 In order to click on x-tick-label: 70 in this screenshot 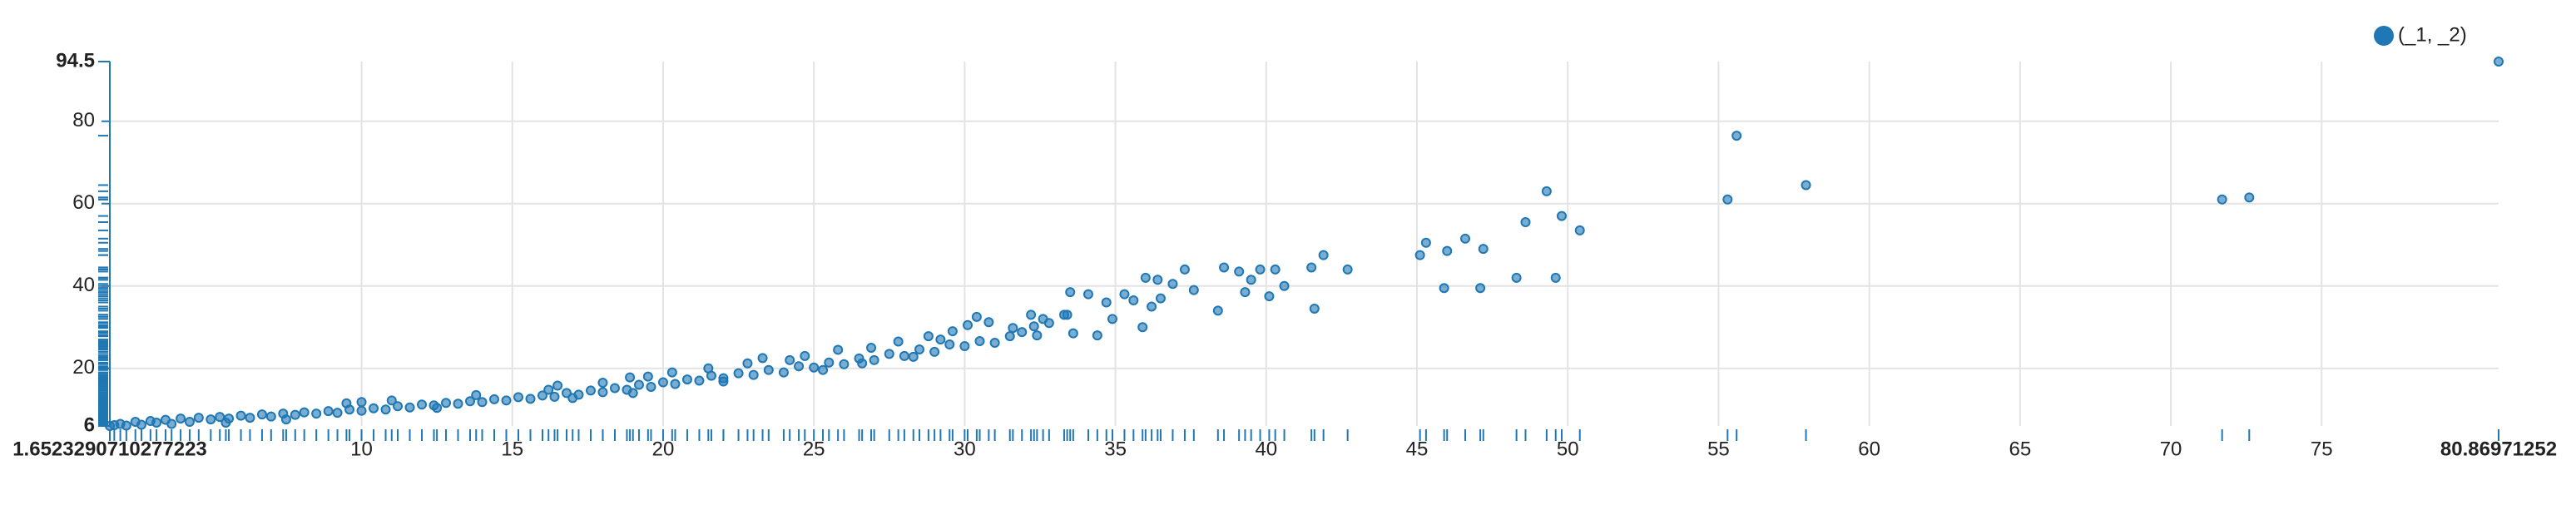, I will do `click(2171, 449)`.